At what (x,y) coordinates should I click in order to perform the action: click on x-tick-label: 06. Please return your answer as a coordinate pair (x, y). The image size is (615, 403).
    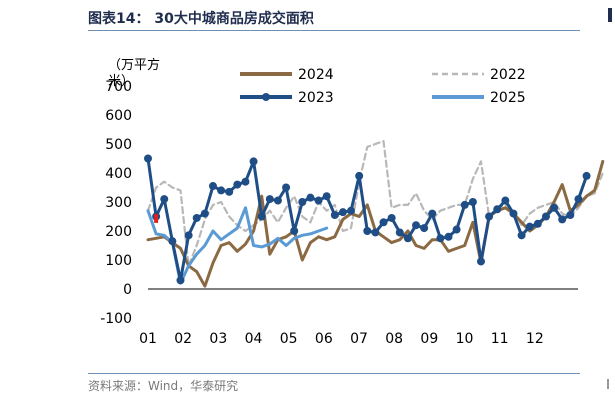
    Looking at the image, I should click on (324, 339).